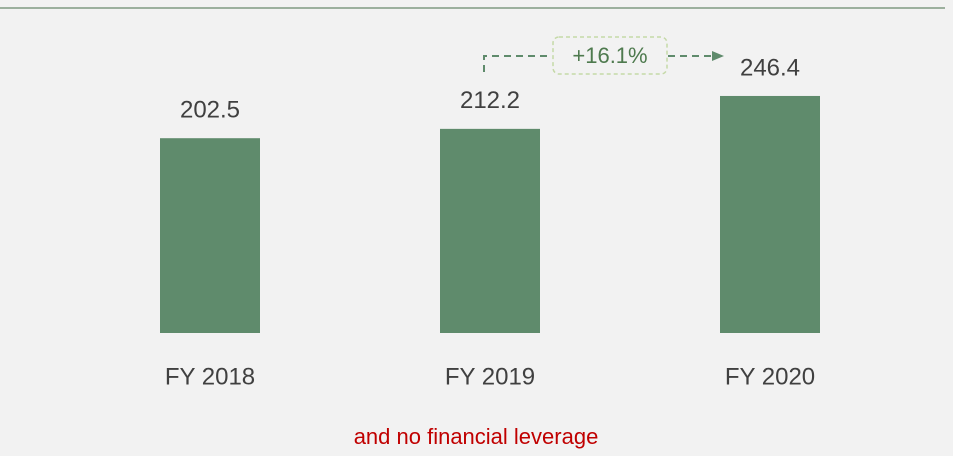 This screenshot has height=456, width=953. What do you see at coordinates (210, 110) in the screenshot?
I see `value-label: 202.5` at bounding box center [210, 110].